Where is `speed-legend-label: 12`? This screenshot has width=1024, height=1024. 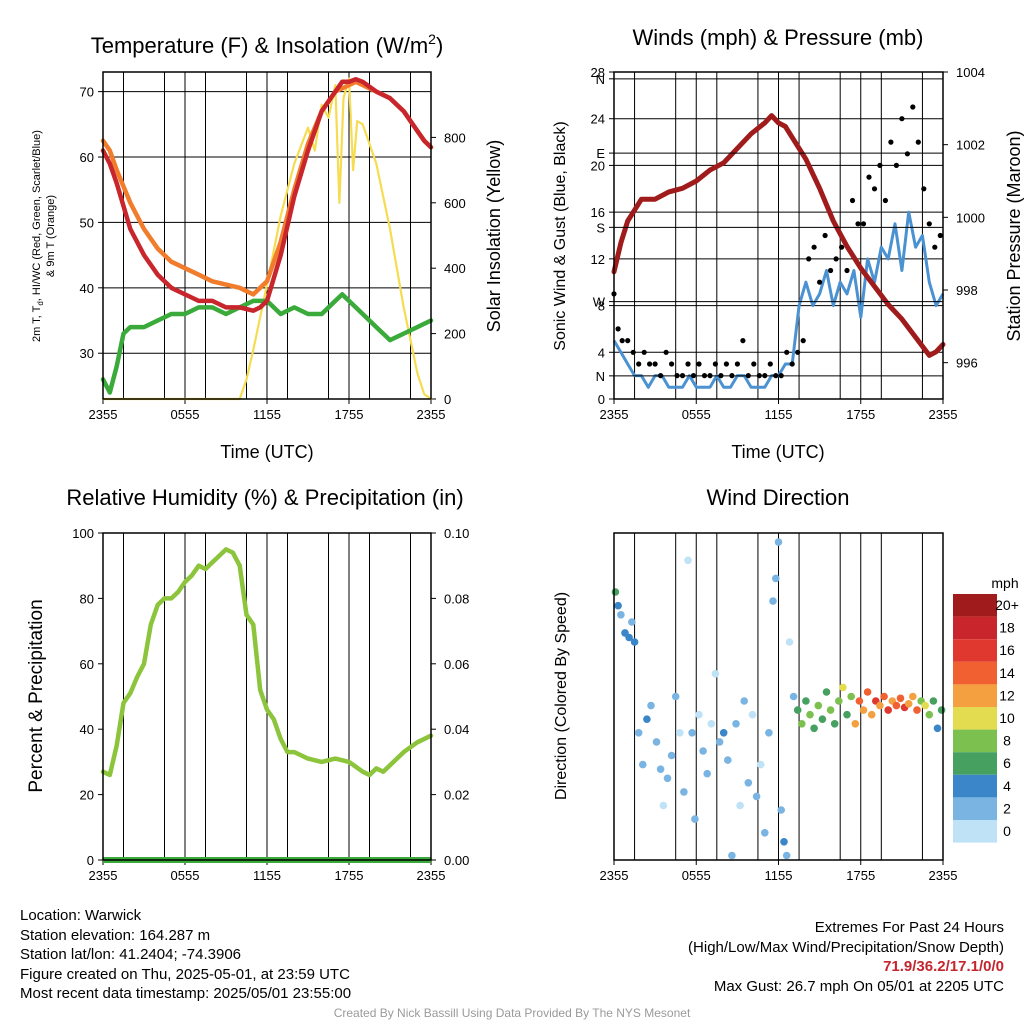 speed-legend-label: 12 is located at coordinates (1007, 695).